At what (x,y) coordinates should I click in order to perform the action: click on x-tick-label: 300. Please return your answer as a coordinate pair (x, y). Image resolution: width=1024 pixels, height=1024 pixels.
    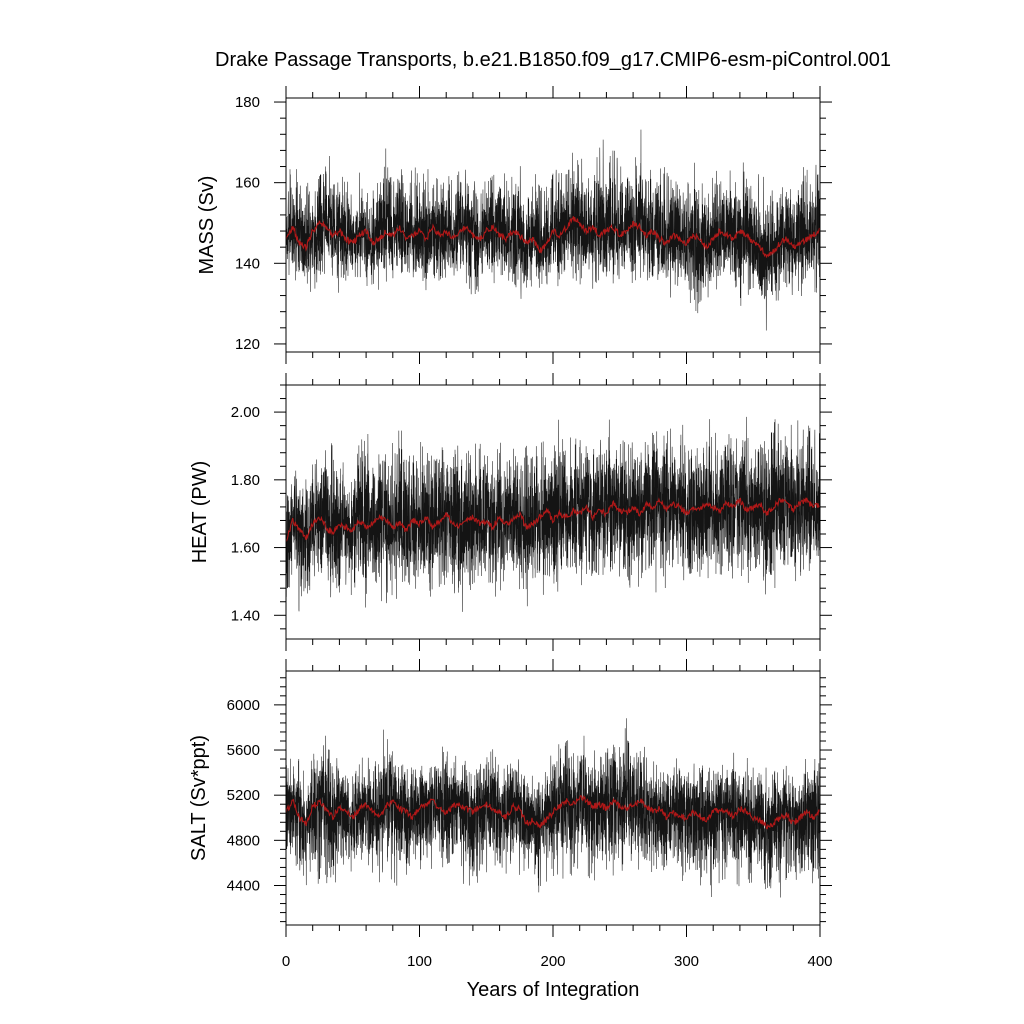
    Looking at the image, I should click on (686, 961).